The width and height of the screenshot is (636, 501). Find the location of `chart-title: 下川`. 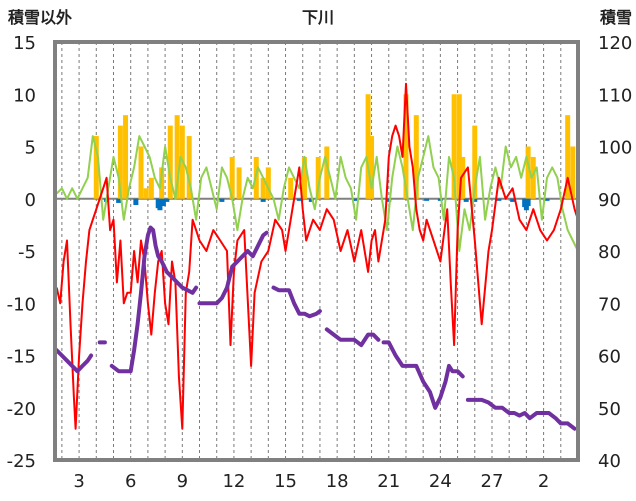

chart-title: 下川 is located at coordinates (318, 17).